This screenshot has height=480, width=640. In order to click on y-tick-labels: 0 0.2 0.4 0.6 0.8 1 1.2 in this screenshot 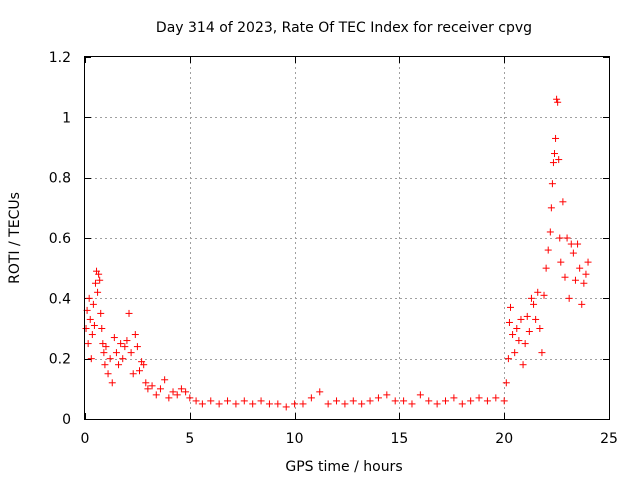, I will do `click(60, 239)`.